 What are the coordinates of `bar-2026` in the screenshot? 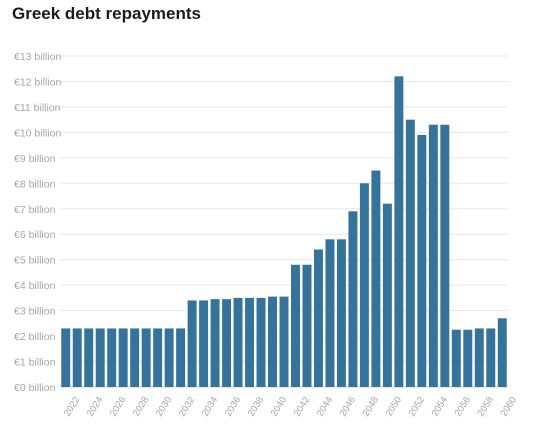 It's located at (112, 357).